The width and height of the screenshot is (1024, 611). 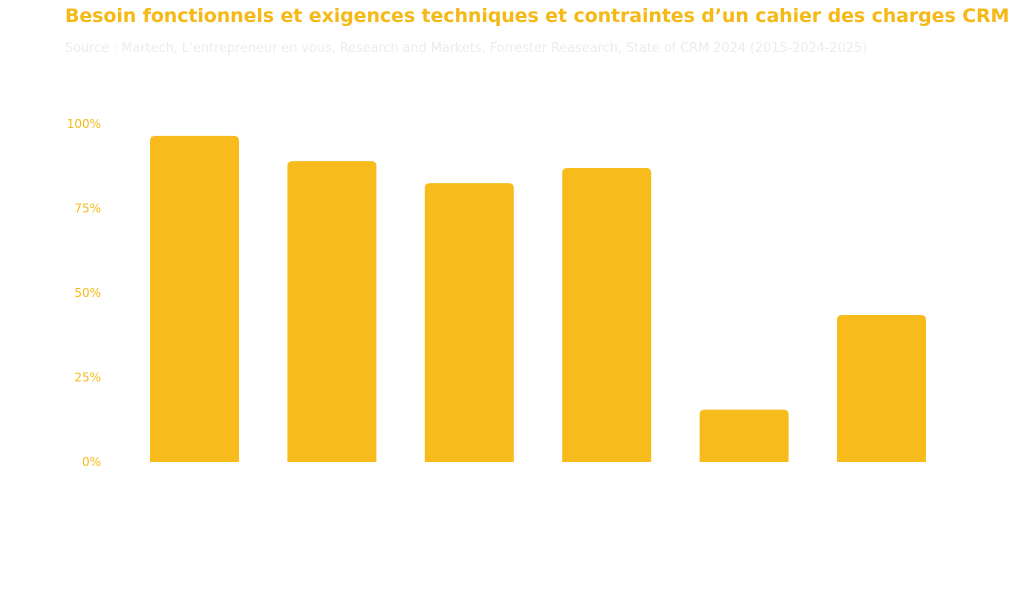 I want to click on y-tick-label: 75%, so click(x=87, y=209).